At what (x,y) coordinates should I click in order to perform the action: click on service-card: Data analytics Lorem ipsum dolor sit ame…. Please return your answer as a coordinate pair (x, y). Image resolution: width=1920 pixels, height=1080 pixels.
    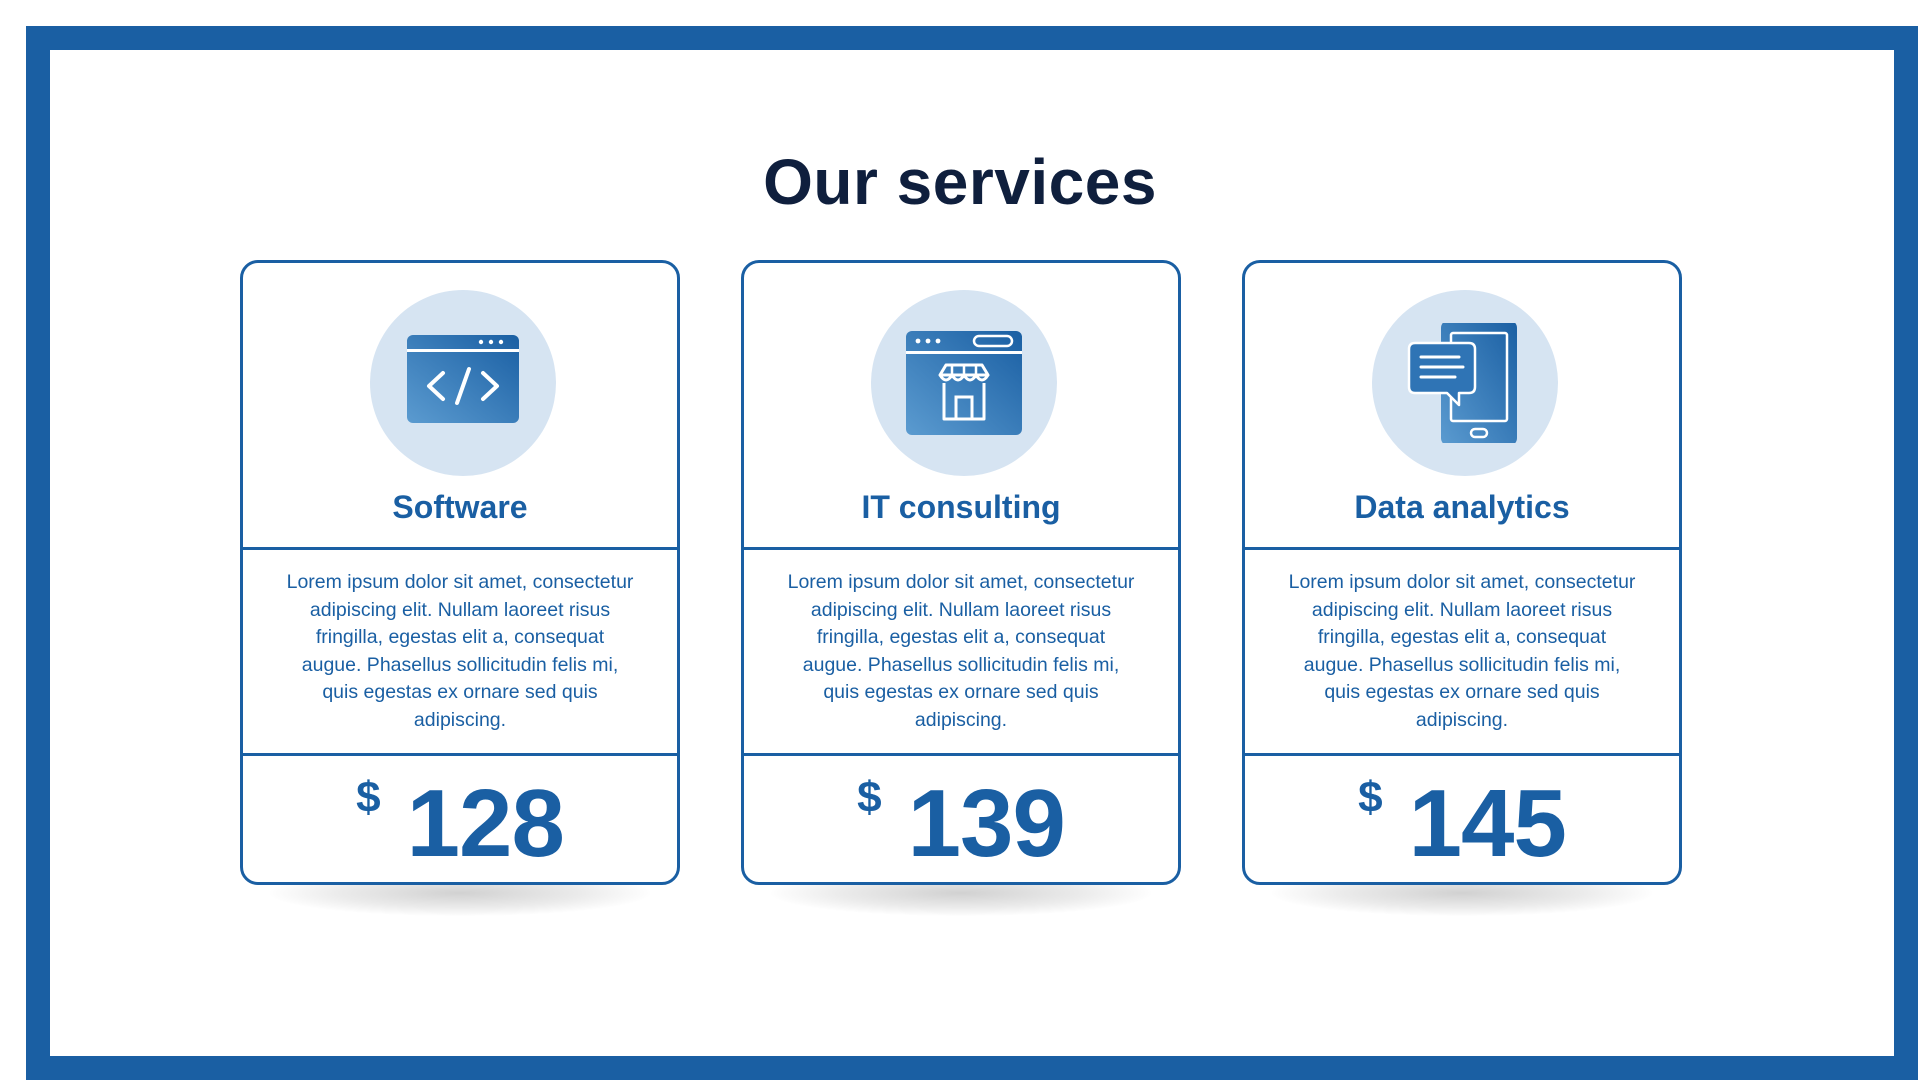
    Looking at the image, I should click on (1462, 572).